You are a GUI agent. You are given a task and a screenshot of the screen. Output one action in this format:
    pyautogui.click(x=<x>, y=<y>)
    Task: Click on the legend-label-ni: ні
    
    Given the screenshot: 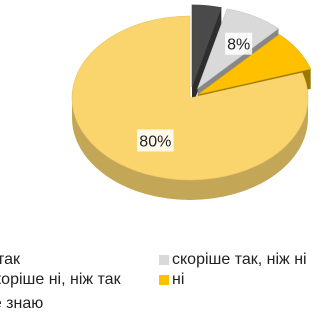 What is the action you would take?
    pyautogui.click(x=178, y=279)
    